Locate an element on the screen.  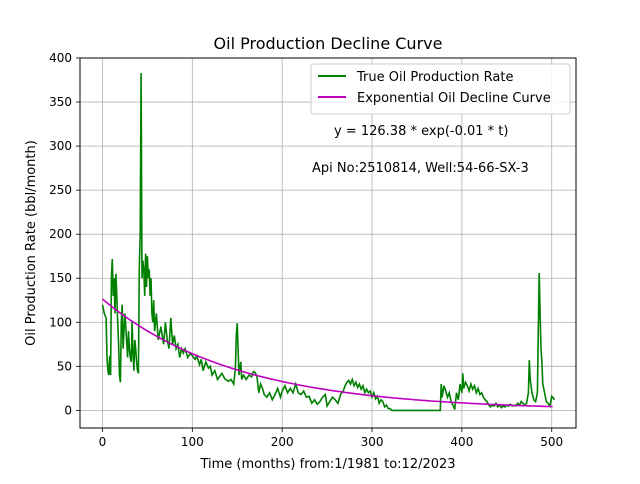
legend-label-true-production: True Oil Production Rate is located at coordinates (434, 77).